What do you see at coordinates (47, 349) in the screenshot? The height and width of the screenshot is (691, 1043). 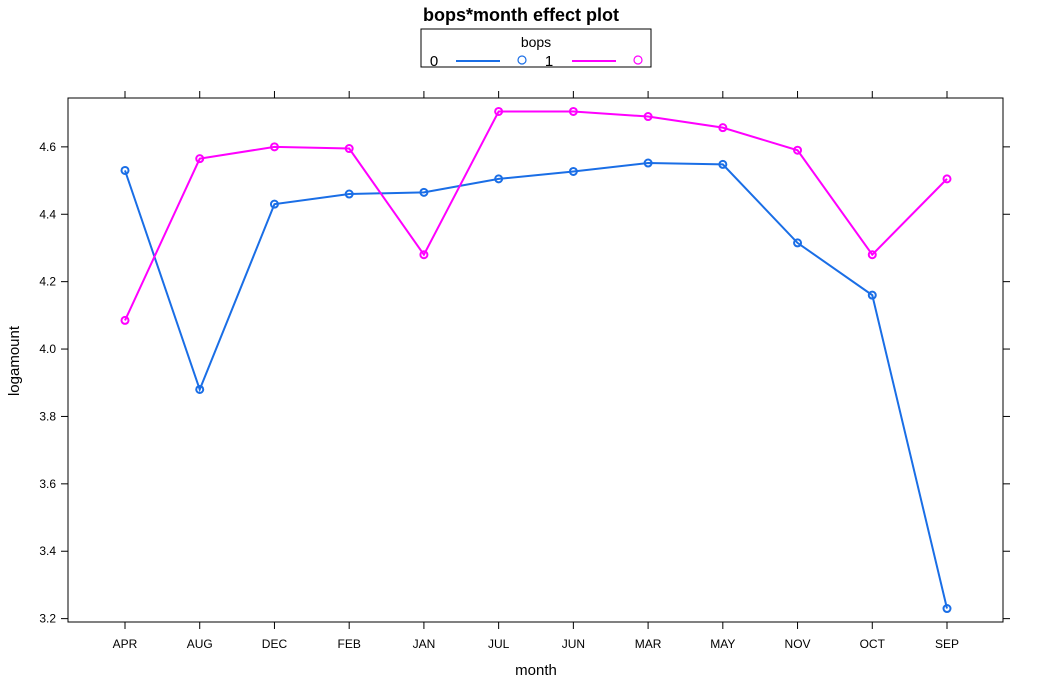 I see `y-tick-label-4.0: 4.0` at bounding box center [47, 349].